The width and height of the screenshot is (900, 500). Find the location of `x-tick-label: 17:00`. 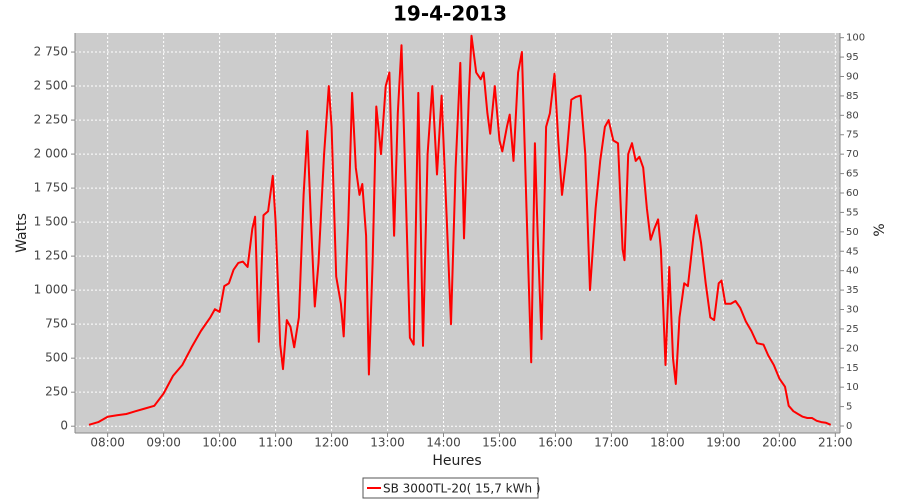

x-tick-label: 17:00 is located at coordinates (611, 443).